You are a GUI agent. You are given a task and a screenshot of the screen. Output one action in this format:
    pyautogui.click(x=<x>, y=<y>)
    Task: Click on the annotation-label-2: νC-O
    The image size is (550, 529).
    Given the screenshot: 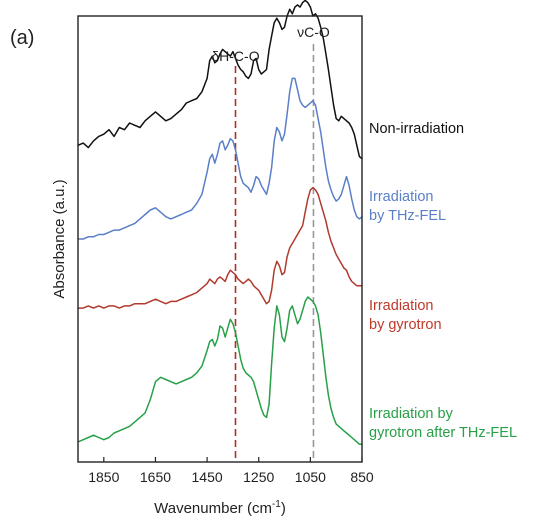 What is the action you would take?
    pyautogui.click(x=313, y=32)
    